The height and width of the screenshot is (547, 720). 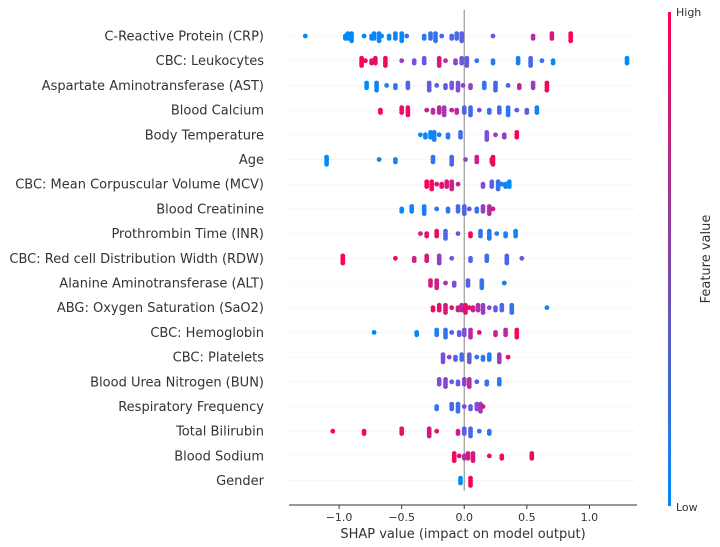 I want to click on x-axis-label: SHAP value (impact on model output), so click(x=462, y=534).